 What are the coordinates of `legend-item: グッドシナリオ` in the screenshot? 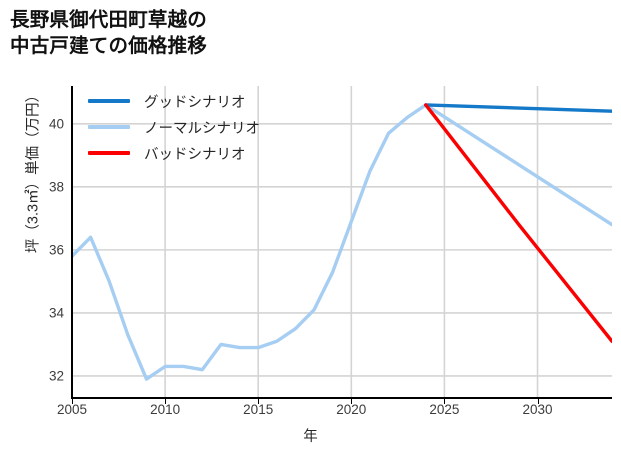 It's located at (174, 101).